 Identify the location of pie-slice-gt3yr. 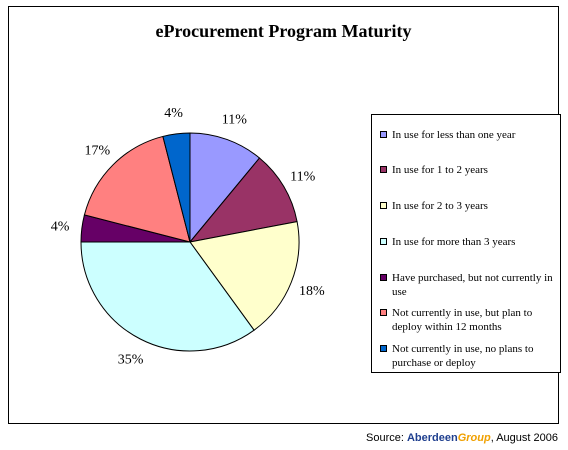
(167, 296).